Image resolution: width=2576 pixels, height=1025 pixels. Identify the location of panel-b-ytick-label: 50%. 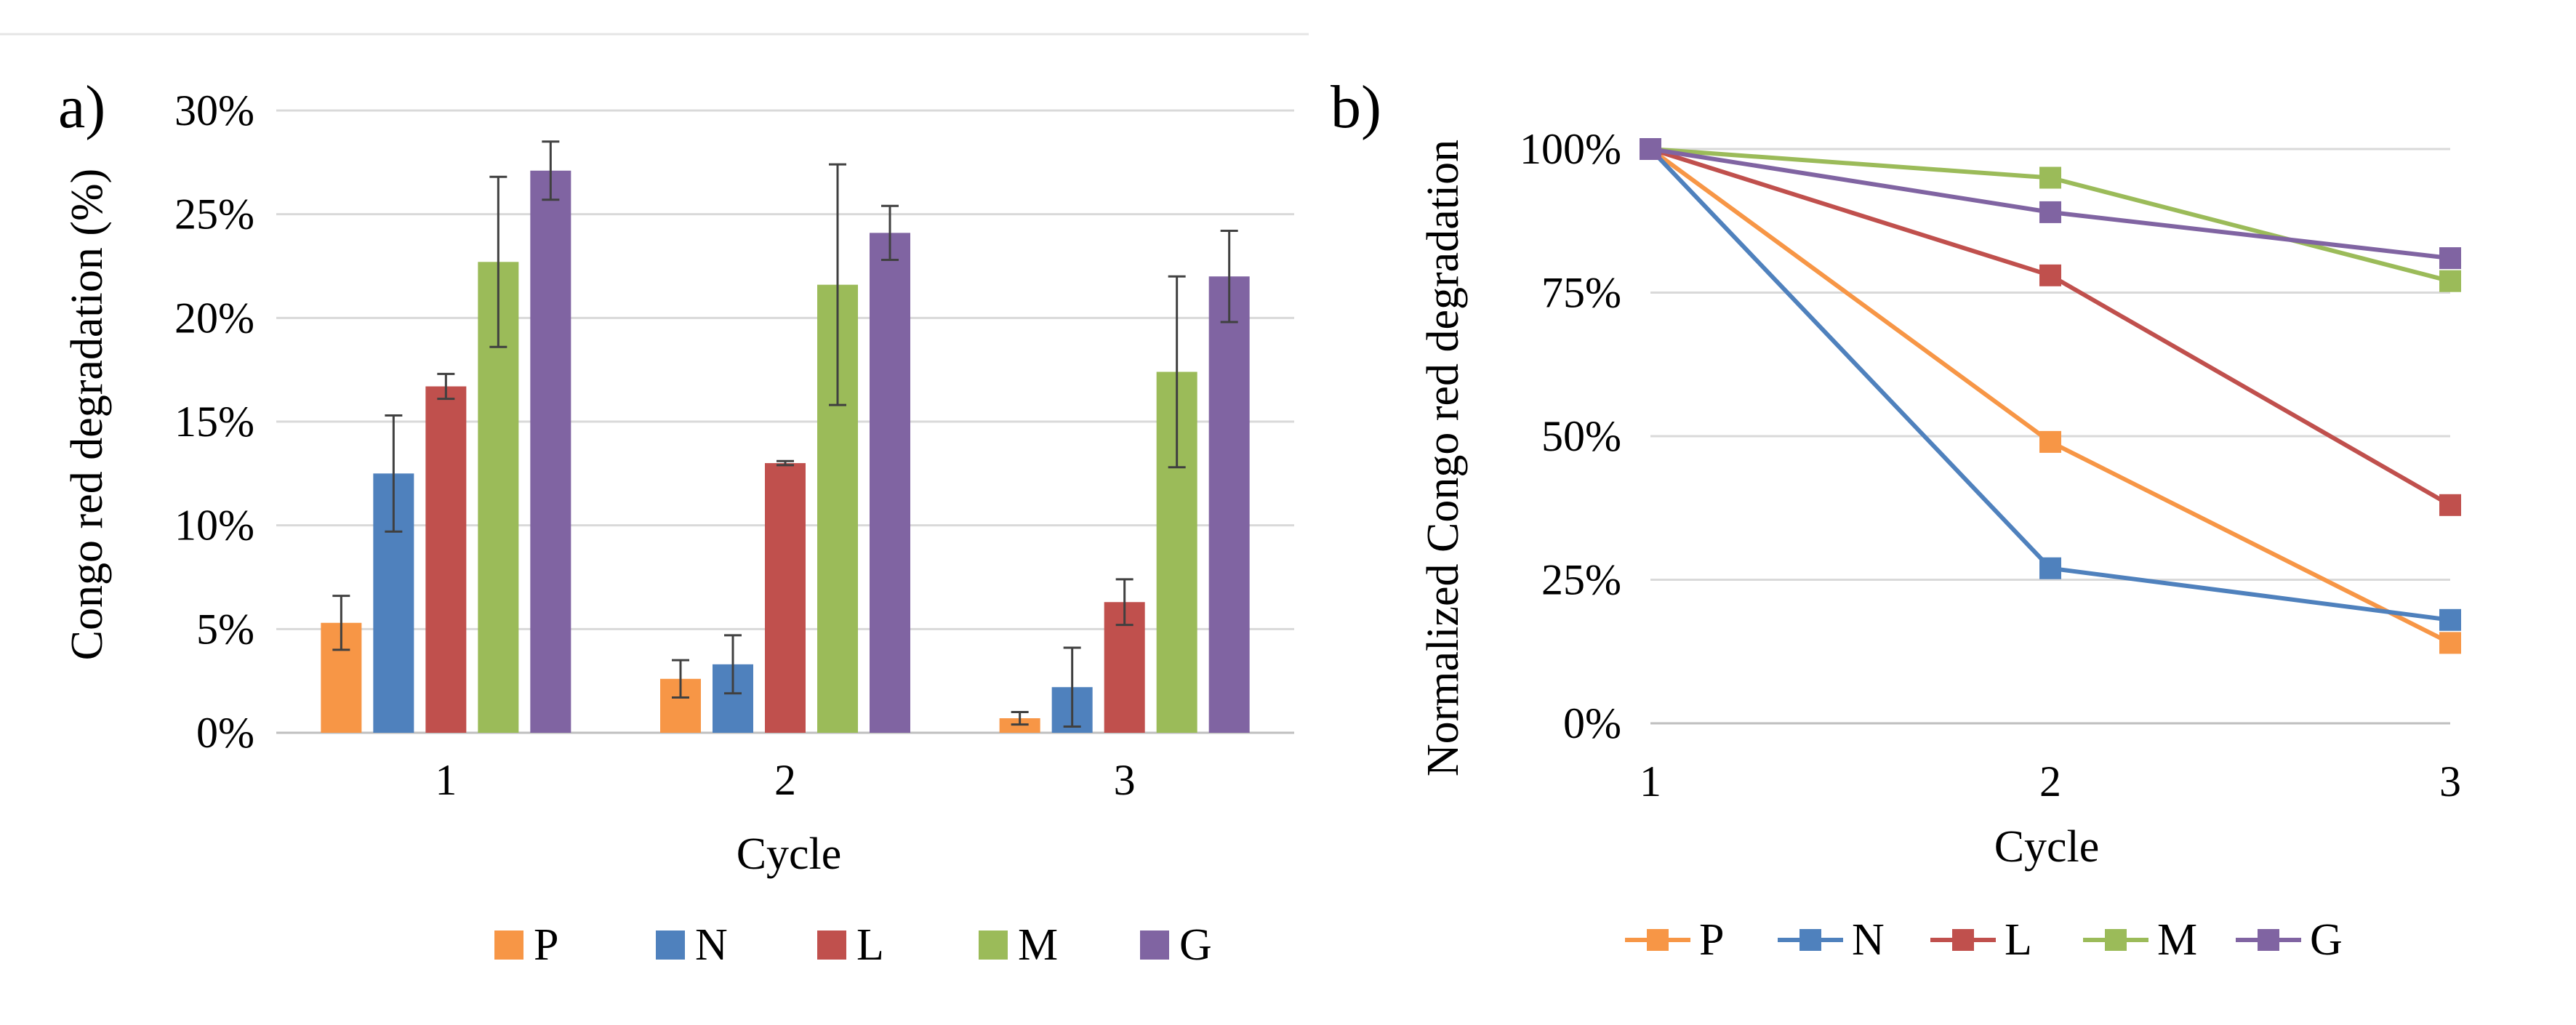
(1581, 436).